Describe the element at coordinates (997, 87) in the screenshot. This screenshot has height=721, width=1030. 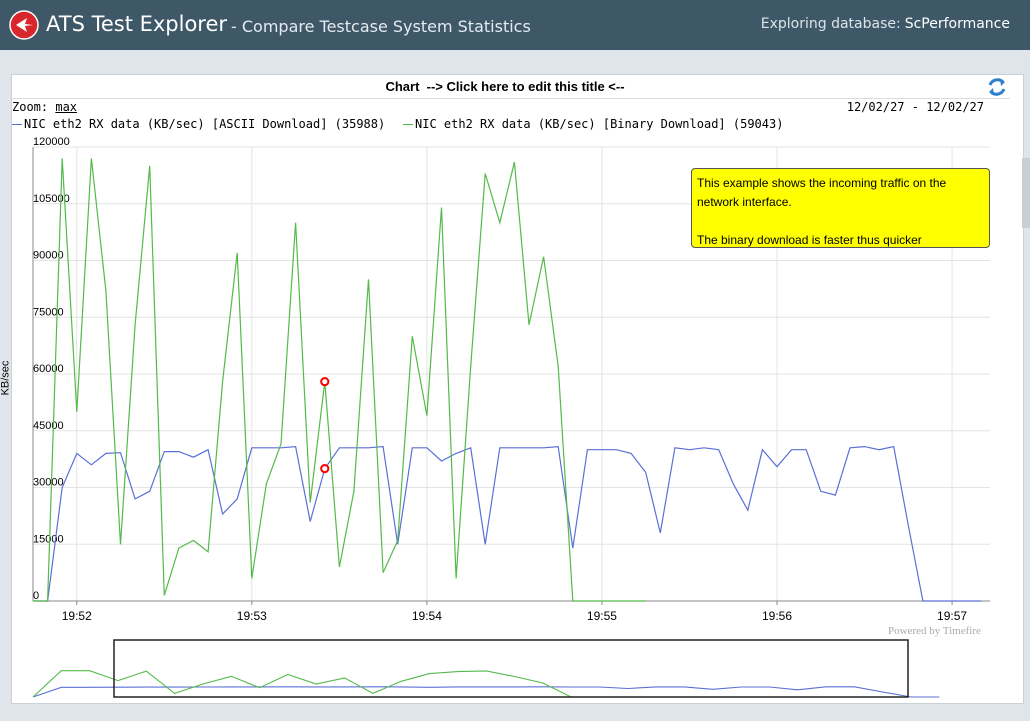
I see `refresh-icon` at that location.